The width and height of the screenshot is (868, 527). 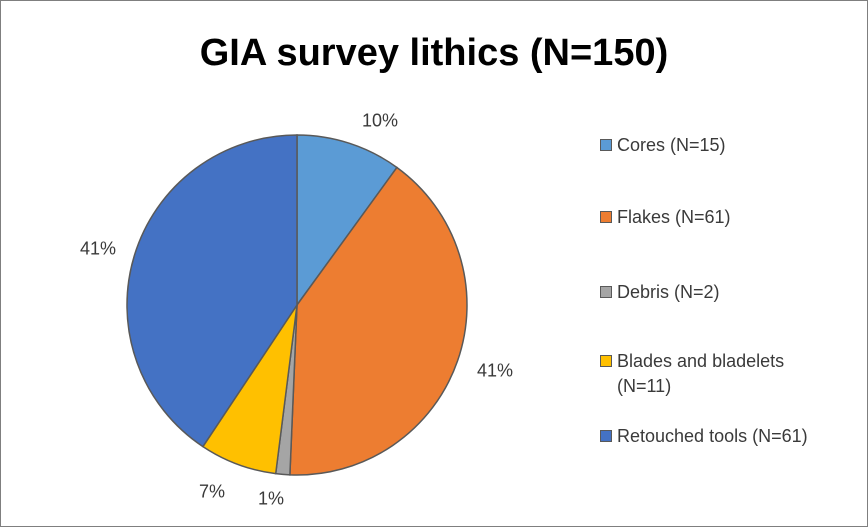 I want to click on slice-data-label: 1%, so click(x=271, y=498).